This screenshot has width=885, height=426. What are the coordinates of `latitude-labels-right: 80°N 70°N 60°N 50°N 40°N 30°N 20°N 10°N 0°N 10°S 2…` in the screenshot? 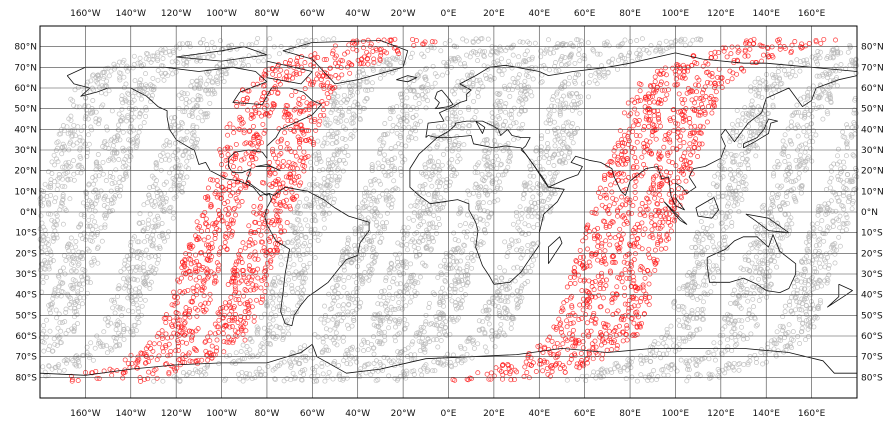 It's located at (872, 213).